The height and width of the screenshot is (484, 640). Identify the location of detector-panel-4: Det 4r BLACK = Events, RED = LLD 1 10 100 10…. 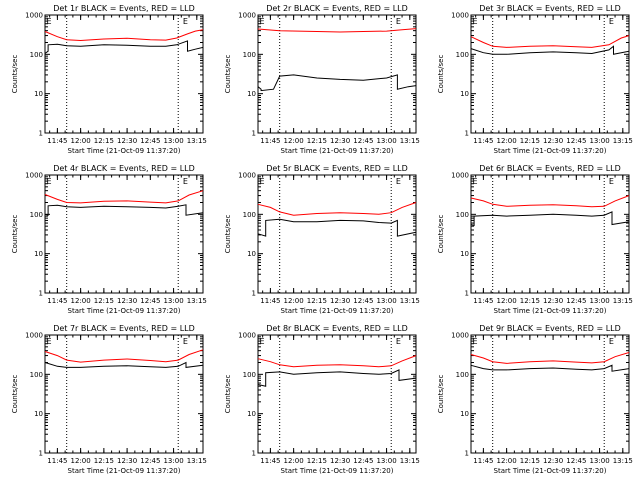
(109, 239).